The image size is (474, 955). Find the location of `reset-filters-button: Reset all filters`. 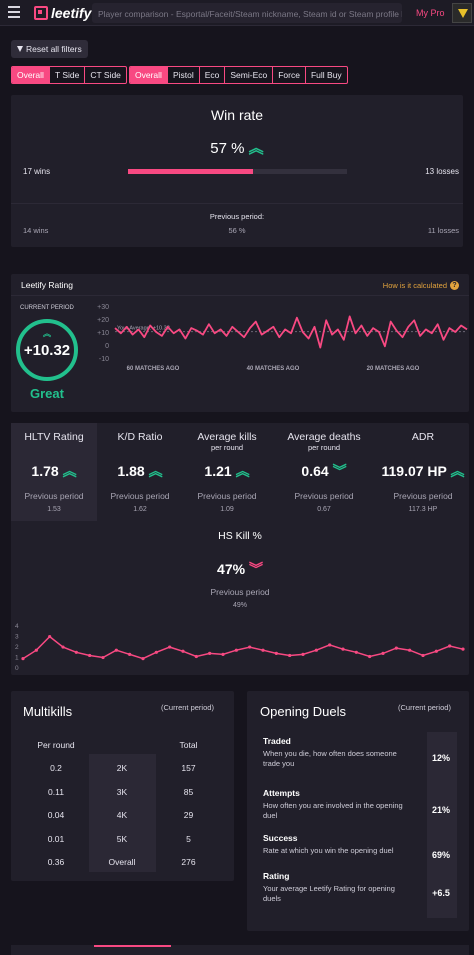

reset-filters-button: Reset all filters is located at coordinates (49, 49).